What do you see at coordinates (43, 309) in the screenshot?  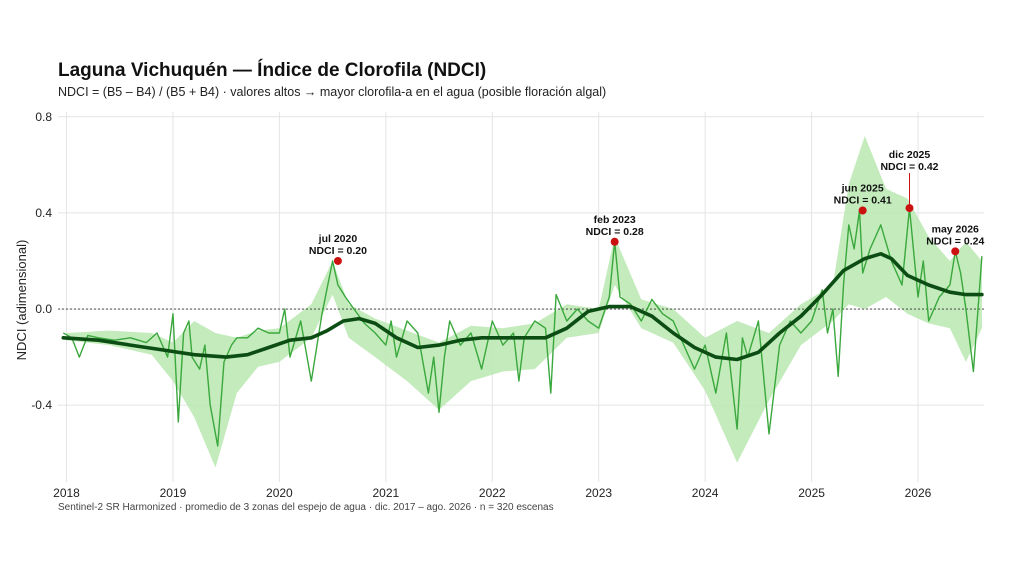 I see `y-tick-label: 0.0` at bounding box center [43, 309].